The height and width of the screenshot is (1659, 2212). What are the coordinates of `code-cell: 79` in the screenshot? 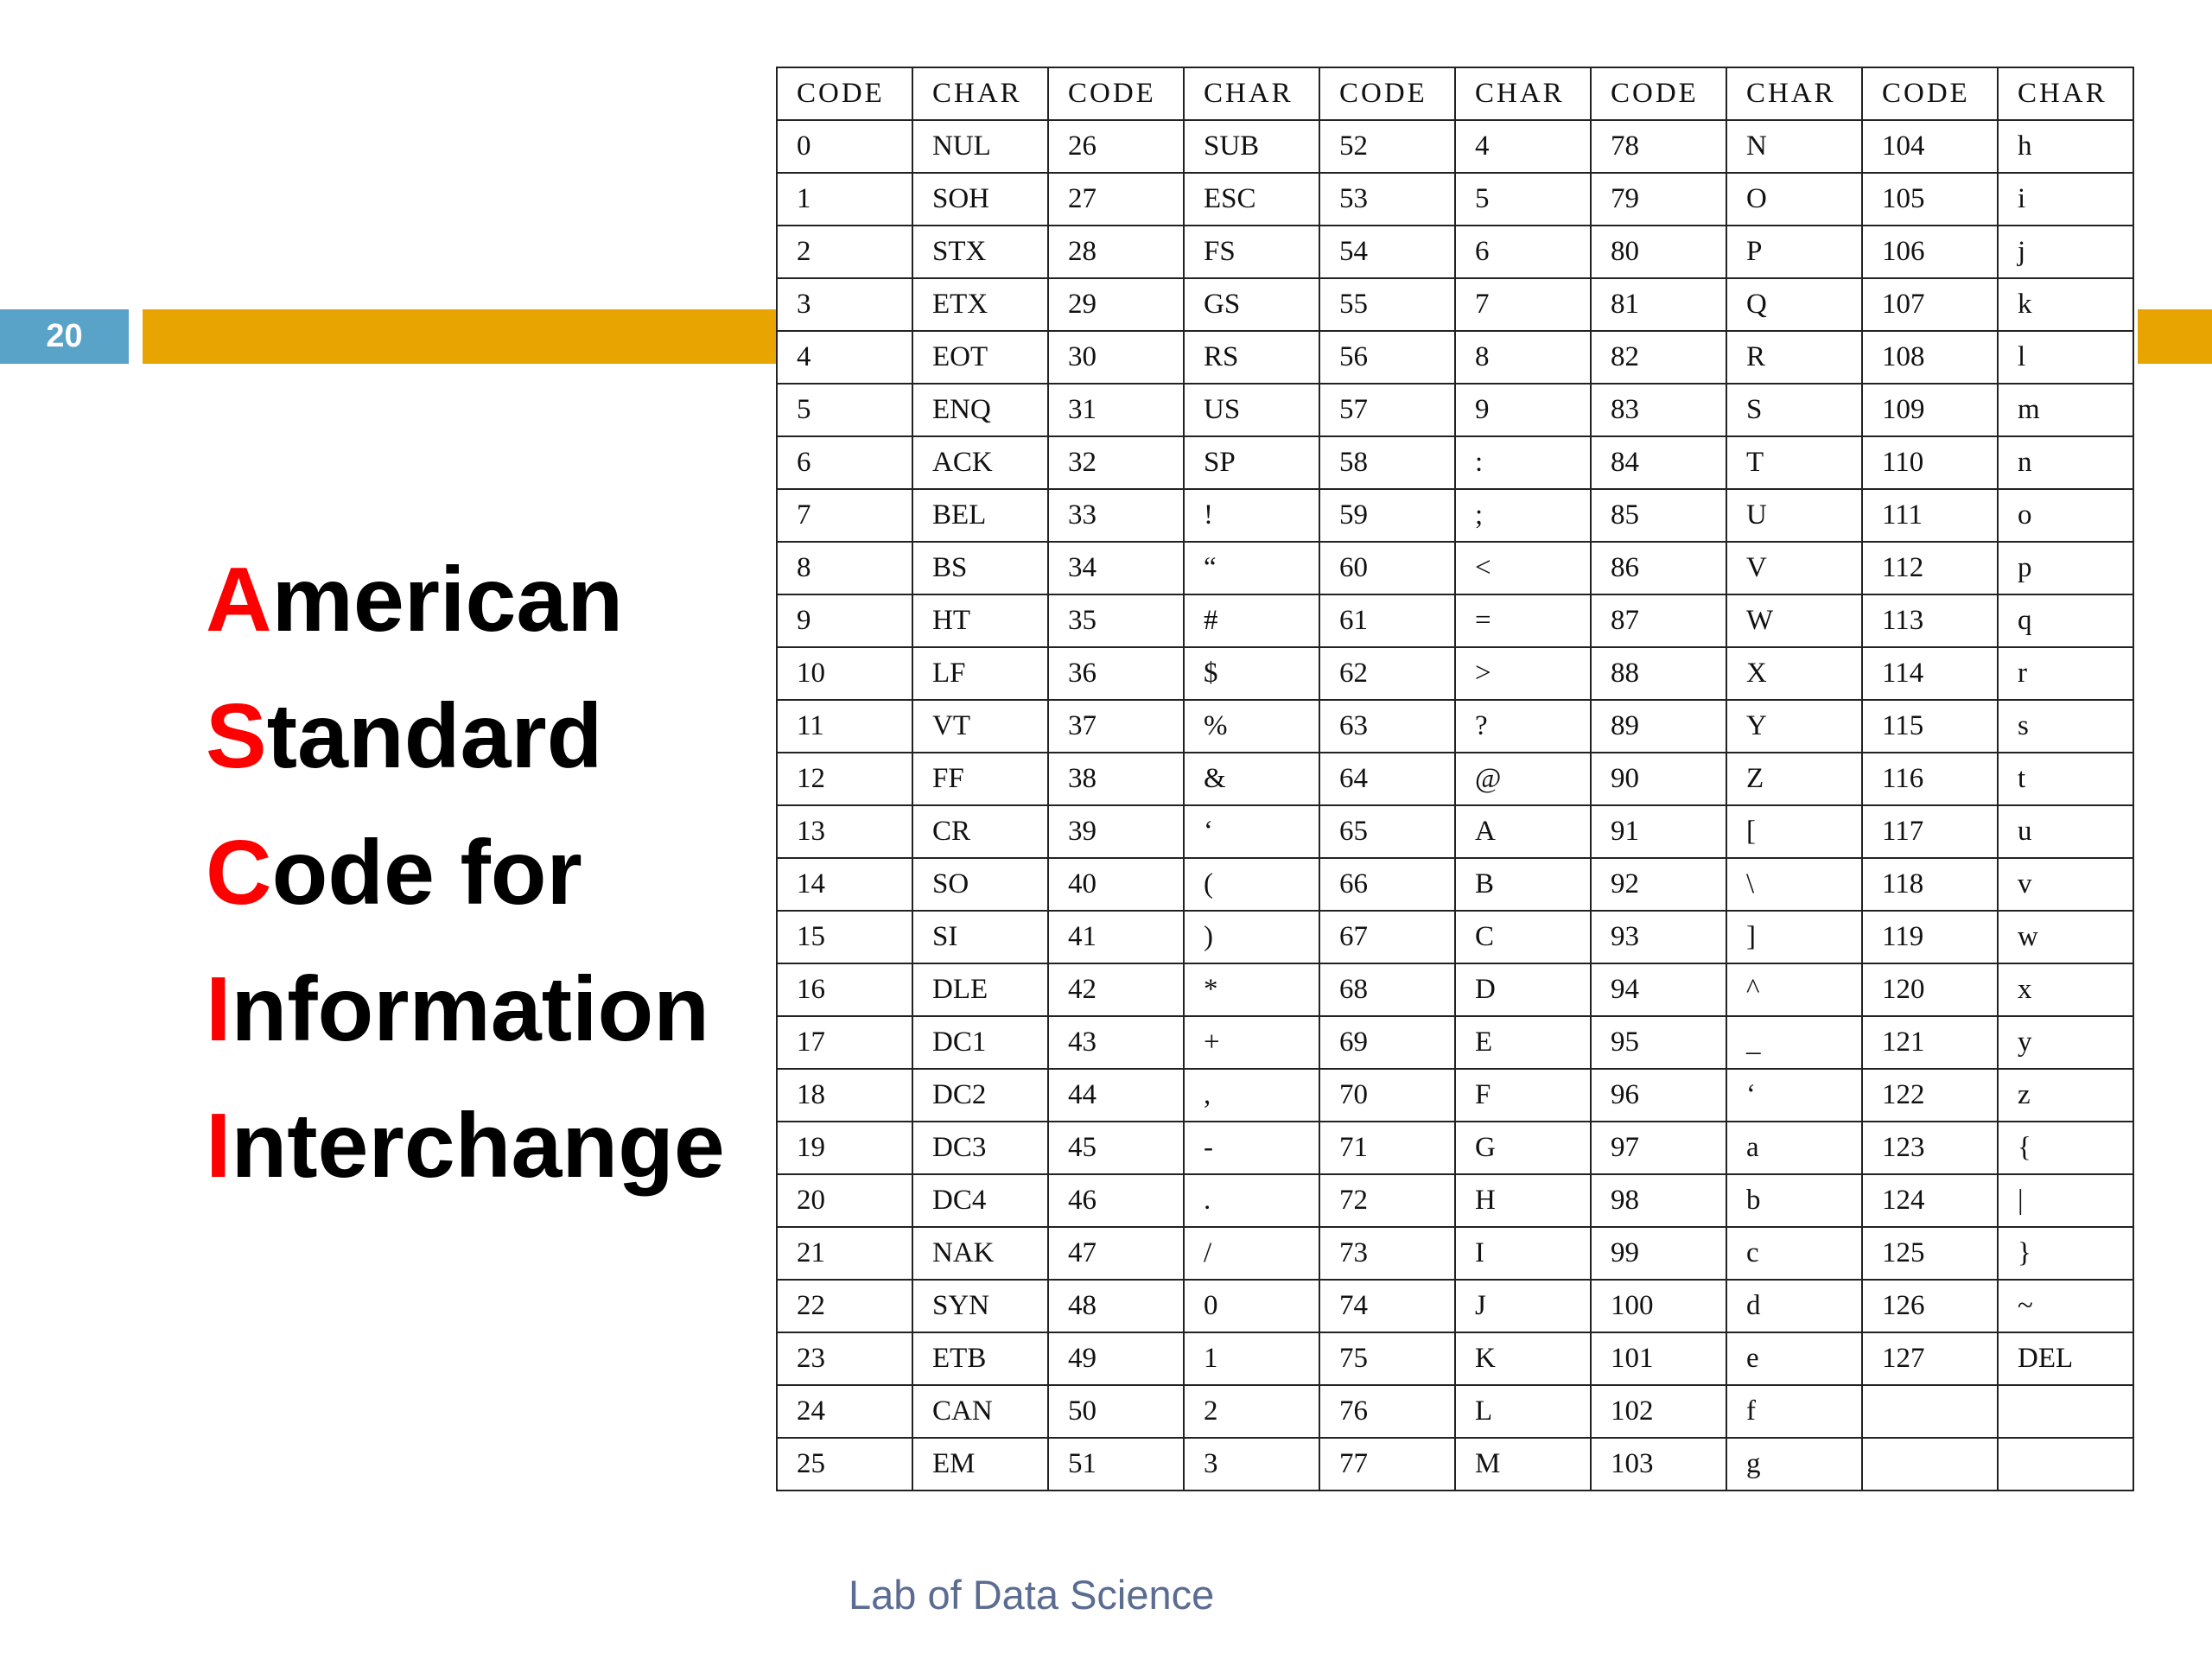 It's located at (1658, 199).